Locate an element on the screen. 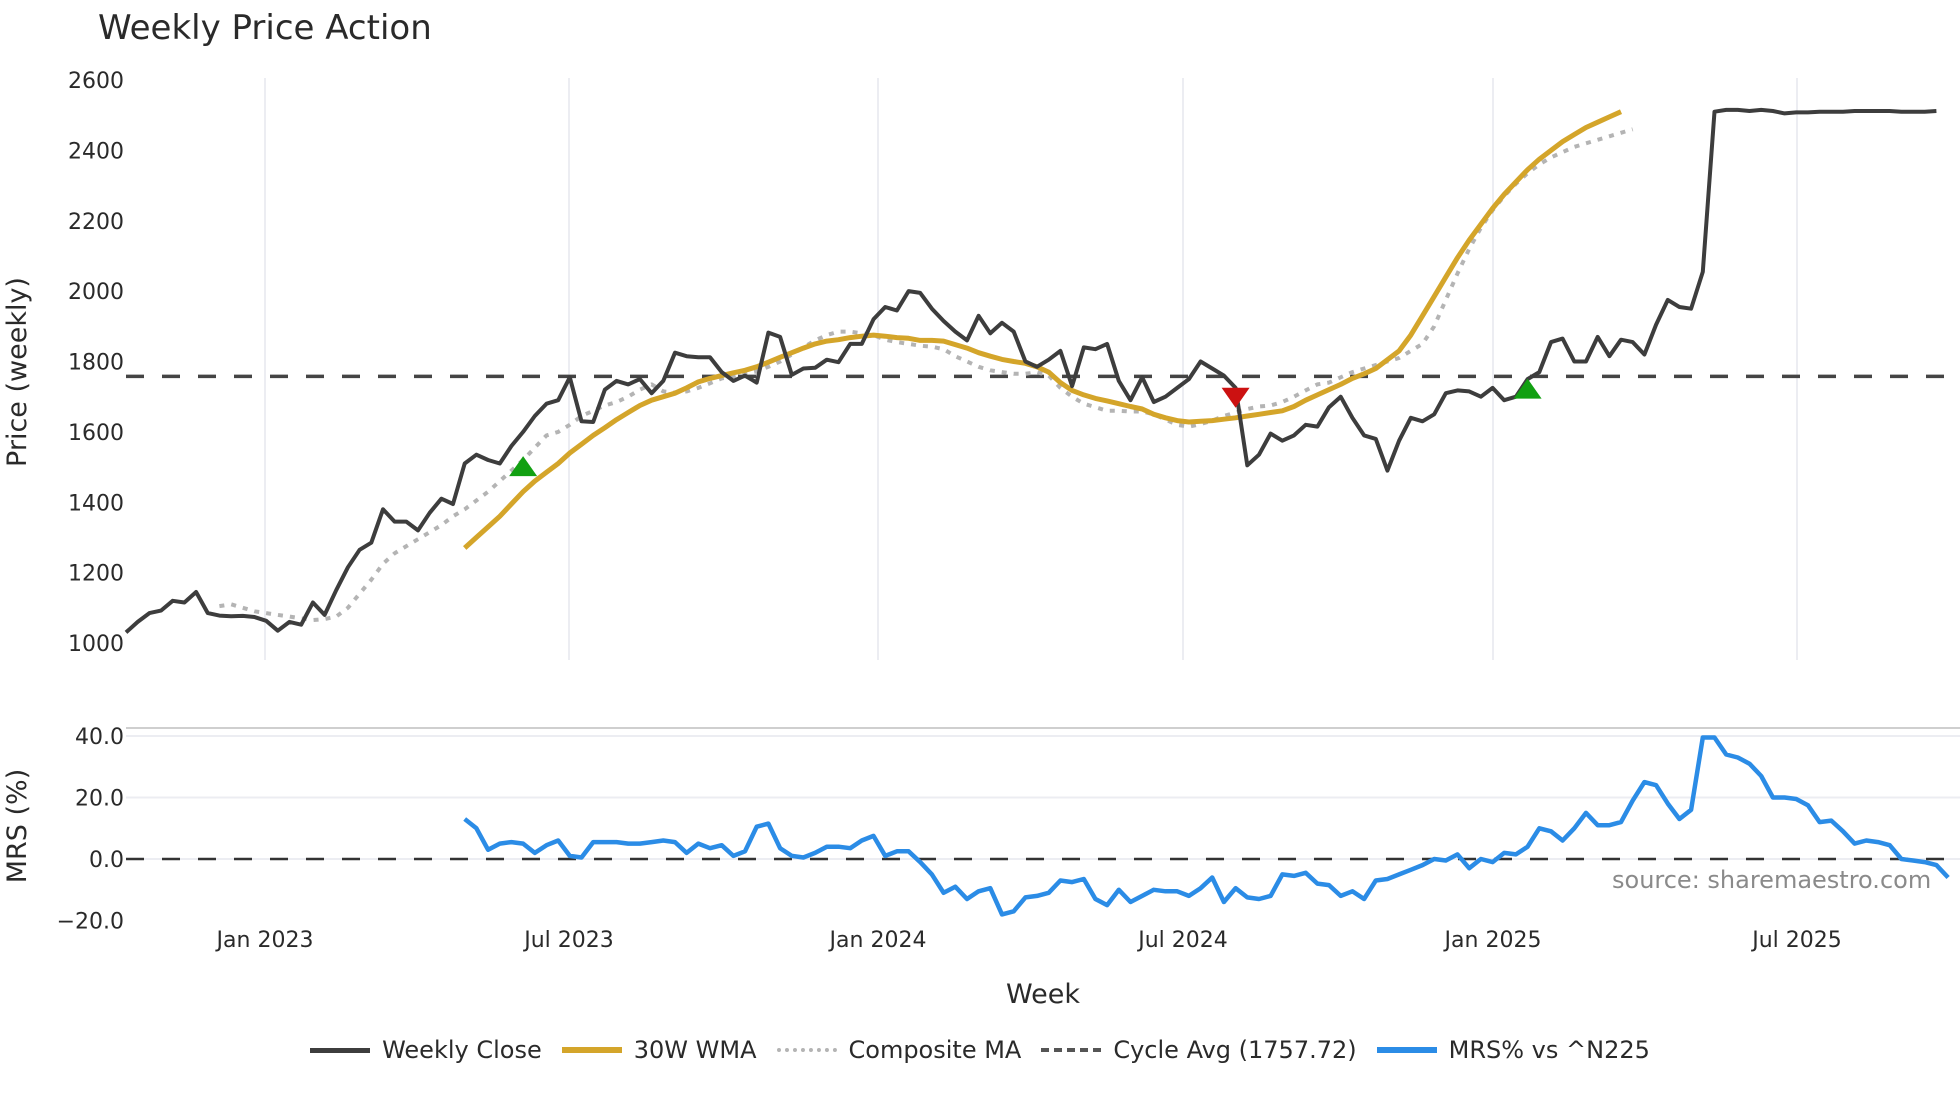  x-tick: Jul 2025 is located at coordinates (1796, 940).